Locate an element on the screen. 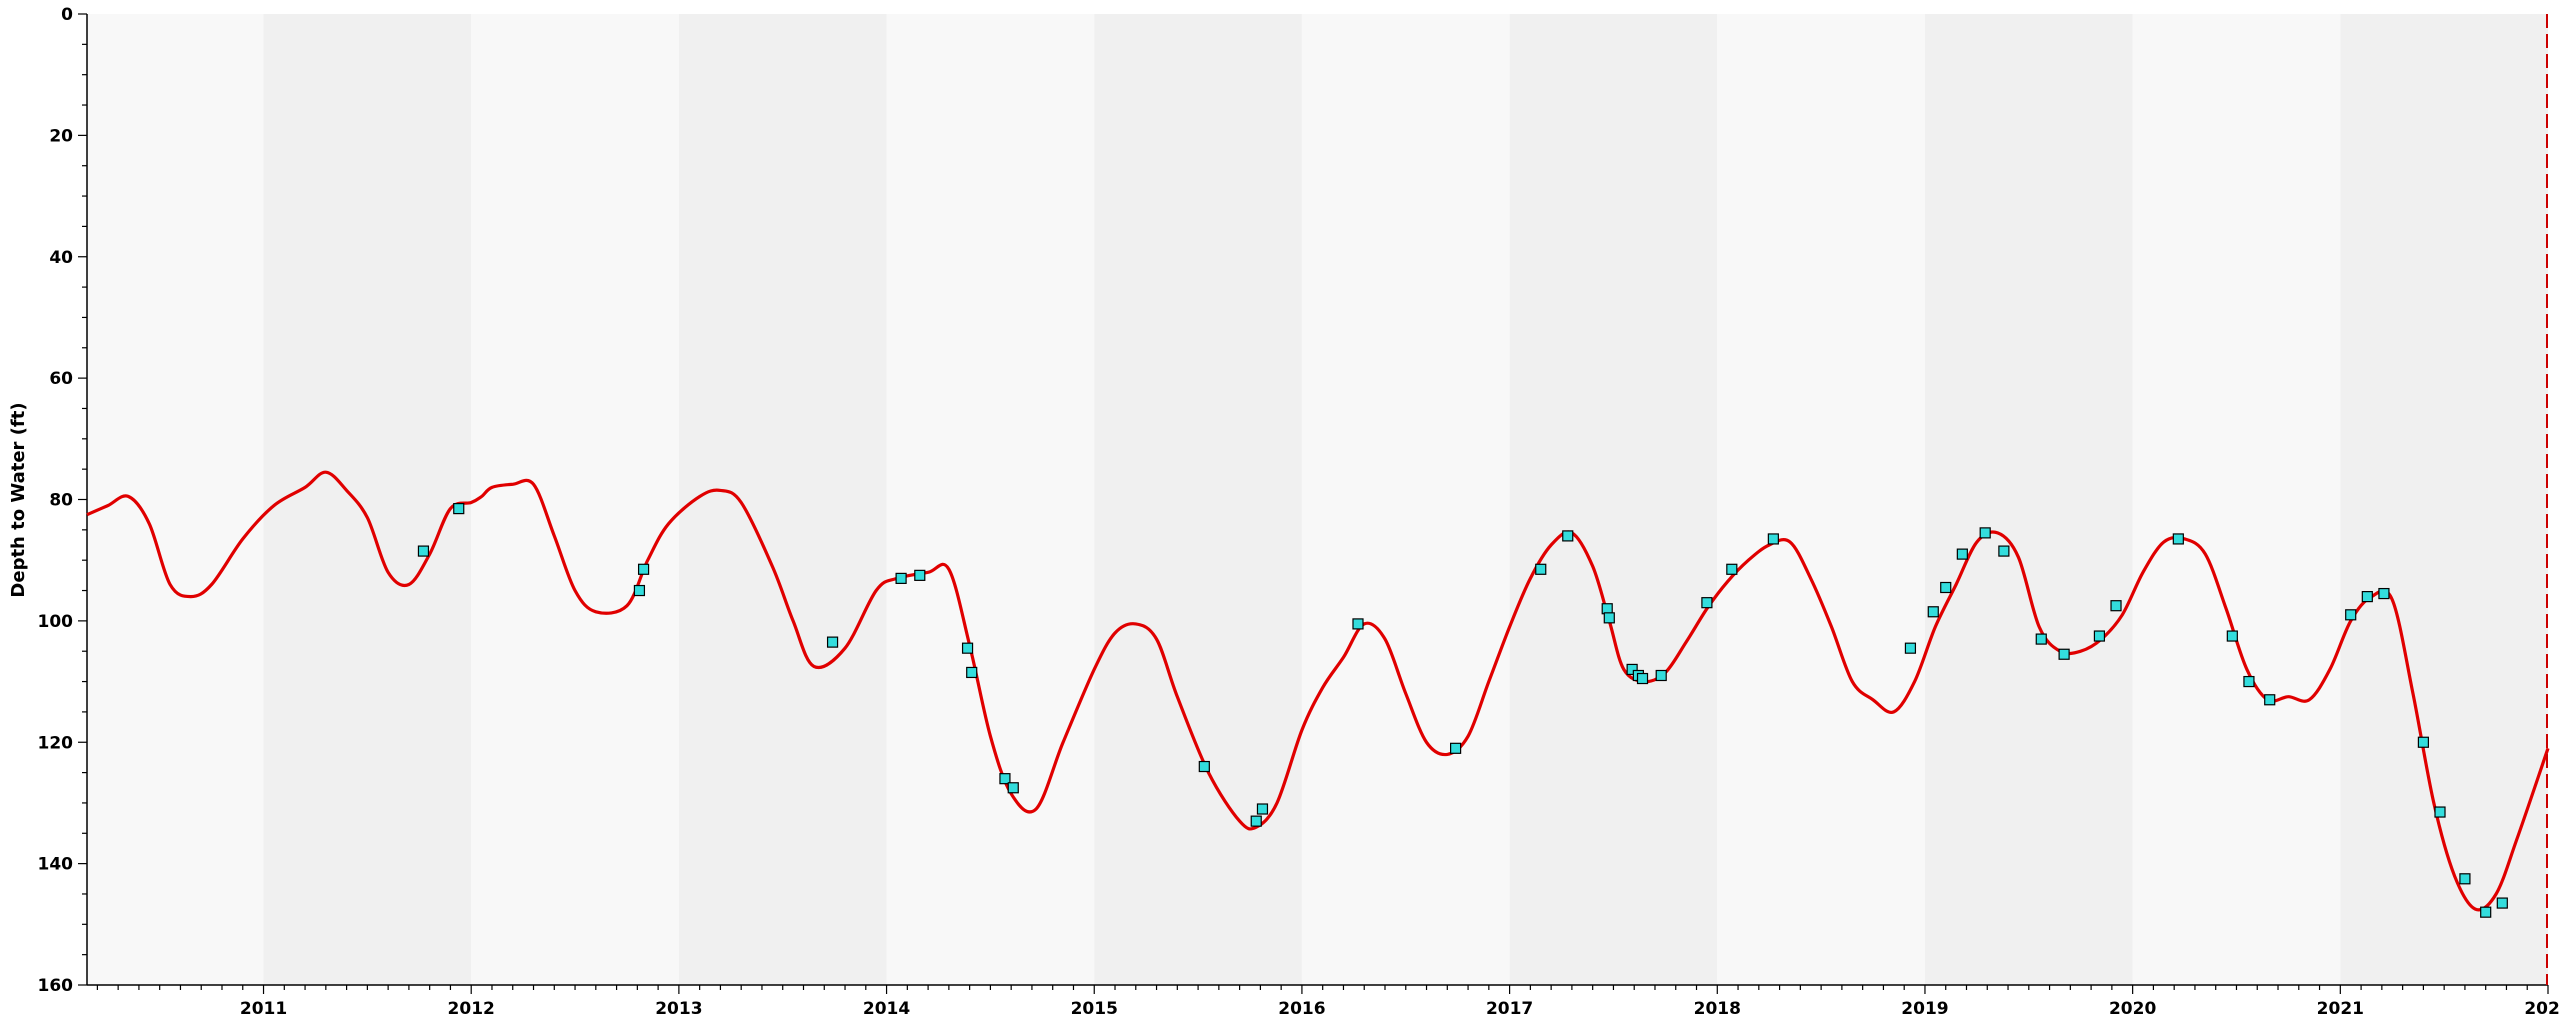  x-tick-label: 2021 is located at coordinates (2340, 1009).